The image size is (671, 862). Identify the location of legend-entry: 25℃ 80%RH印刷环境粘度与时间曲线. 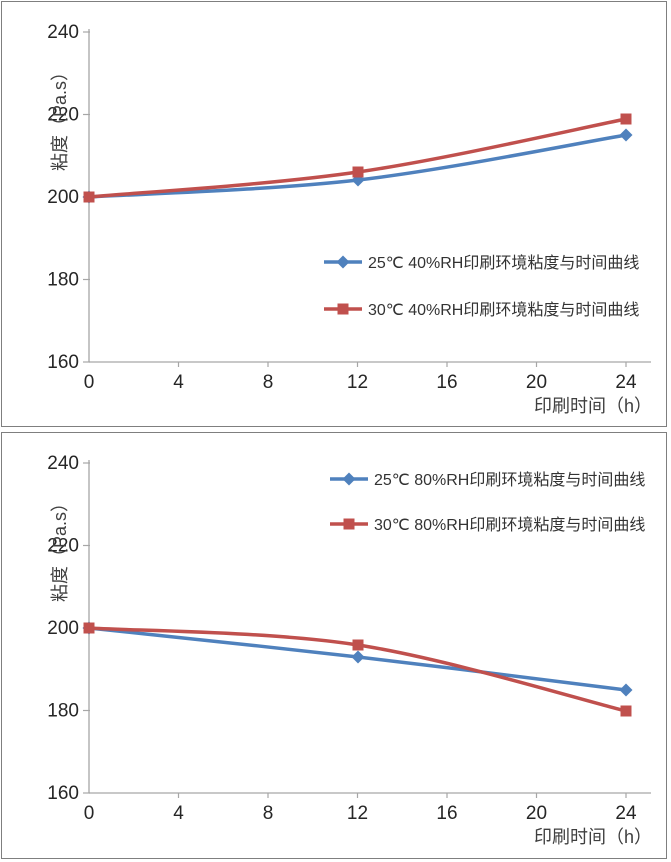
(487, 479).